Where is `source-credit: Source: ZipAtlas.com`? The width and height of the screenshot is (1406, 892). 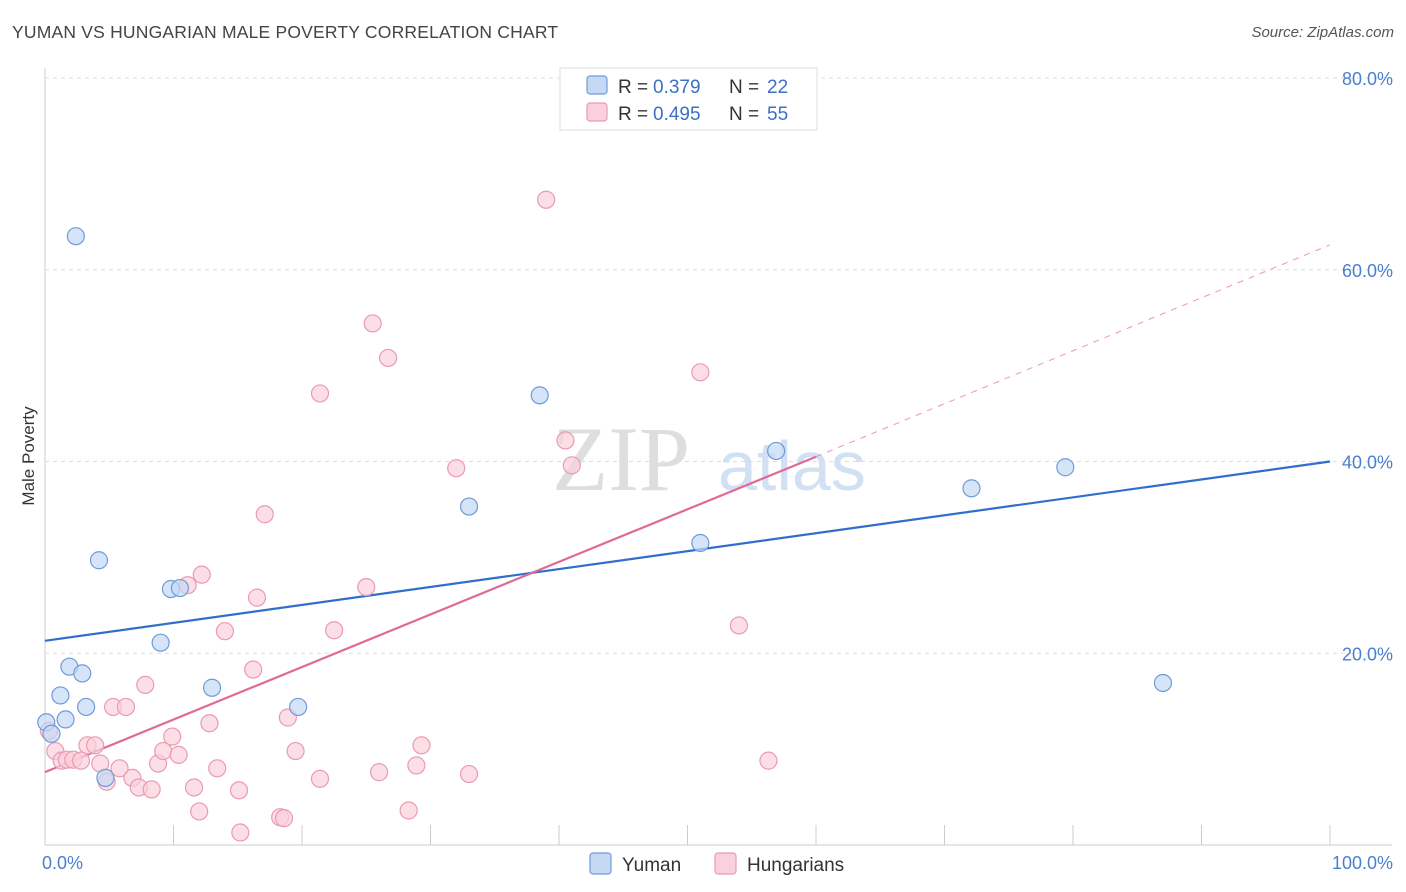 source-credit: Source: ZipAtlas.com is located at coordinates (1322, 32).